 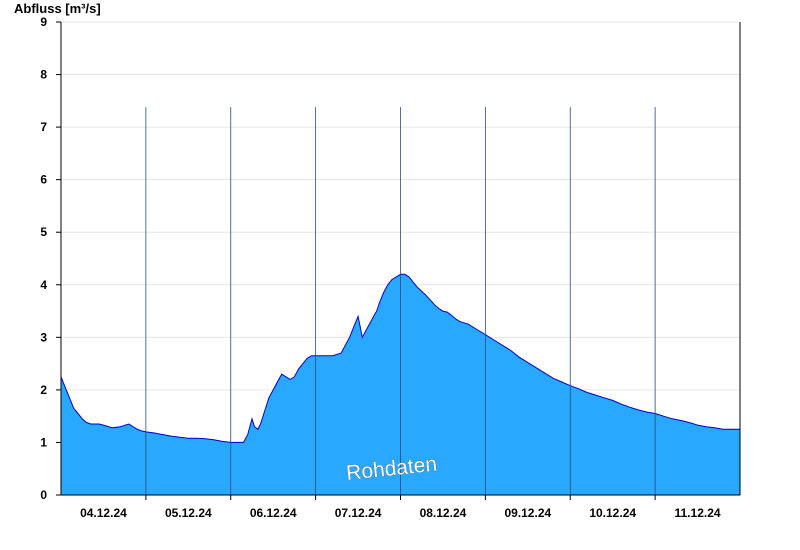 I want to click on x-tick-label: 08.12.24, so click(x=443, y=513).